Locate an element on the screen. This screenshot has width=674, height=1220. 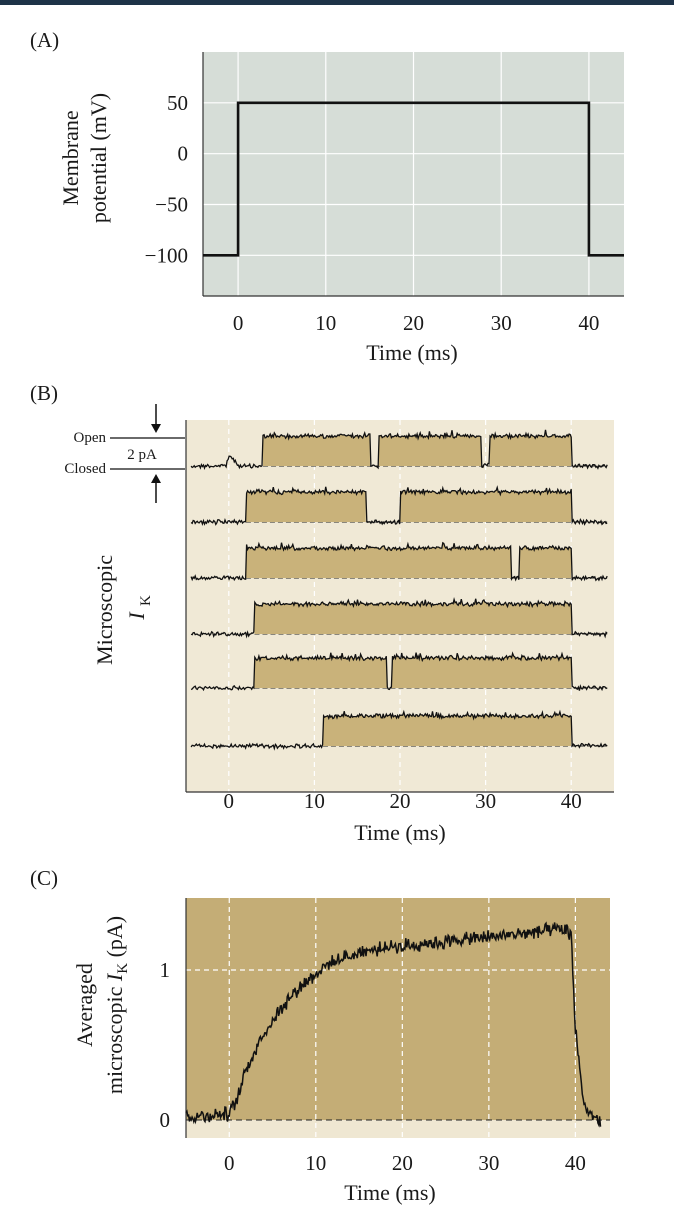
closed-label: Closed is located at coordinates (85, 469).